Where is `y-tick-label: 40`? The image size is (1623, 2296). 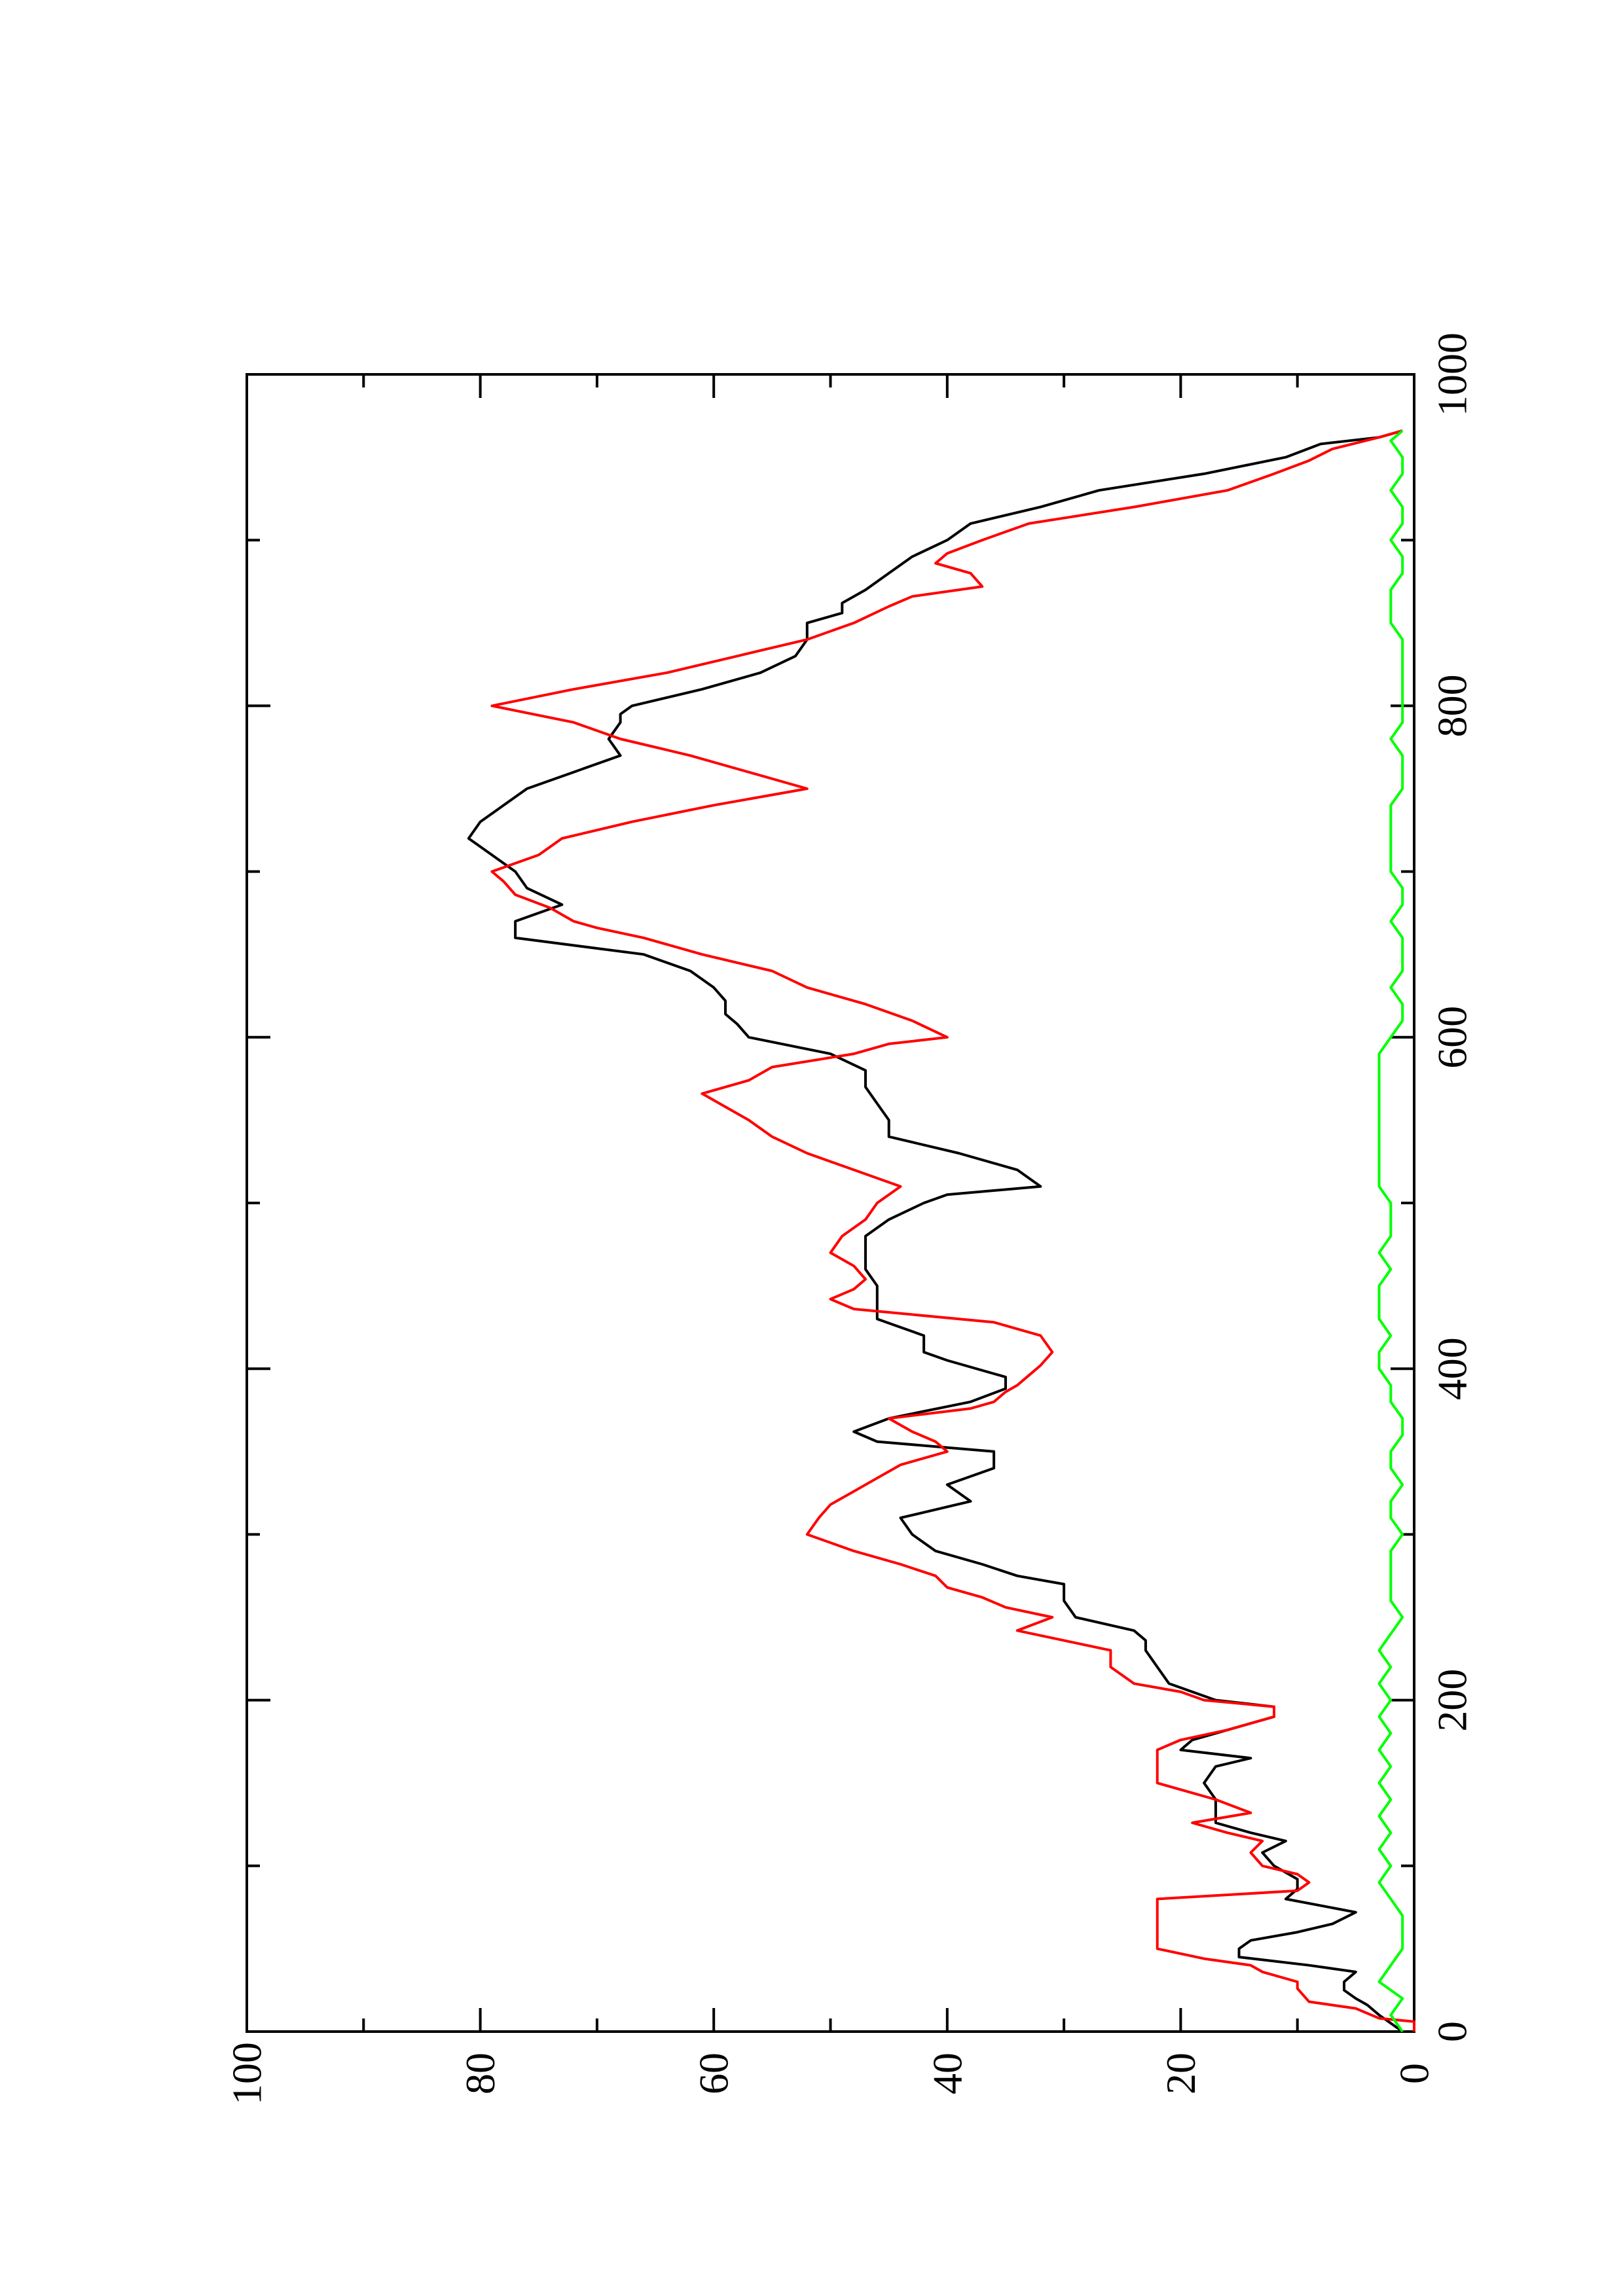
y-tick-label: 40 is located at coordinates (947, 2073).